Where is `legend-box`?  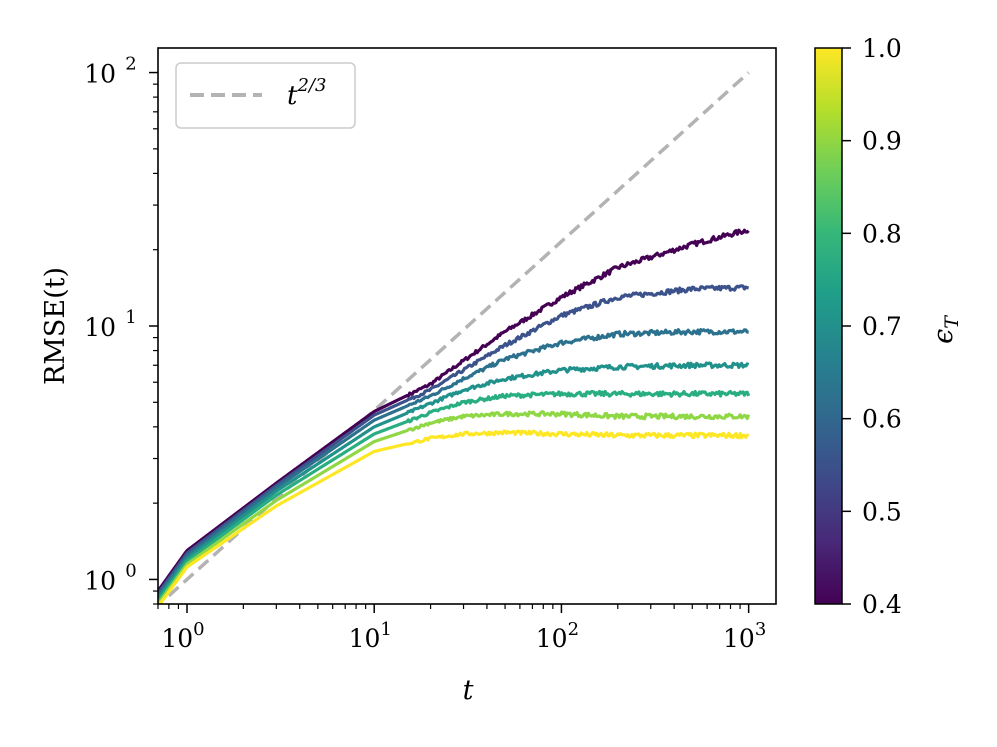 legend-box is located at coordinates (265, 95).